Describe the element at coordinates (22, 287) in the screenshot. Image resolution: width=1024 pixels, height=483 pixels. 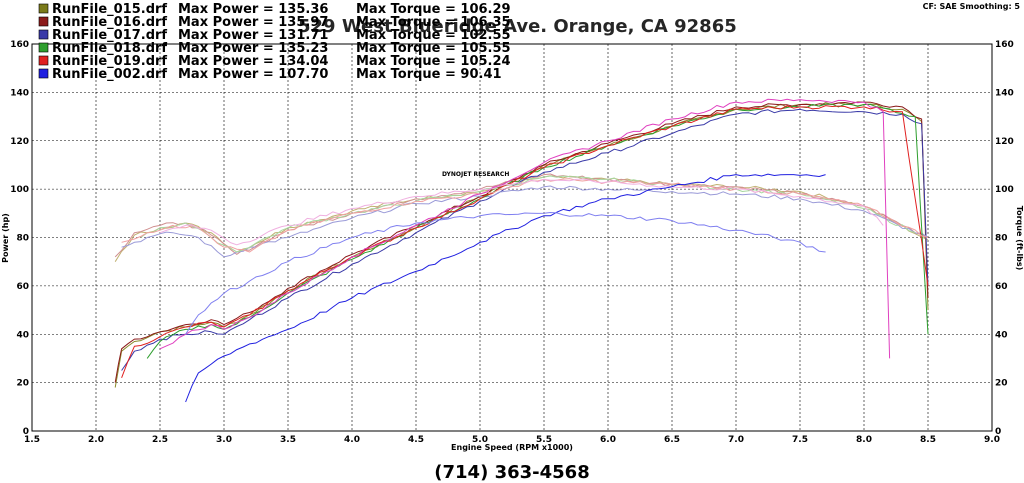
I see `y-tick-label-left: 60` at that location.